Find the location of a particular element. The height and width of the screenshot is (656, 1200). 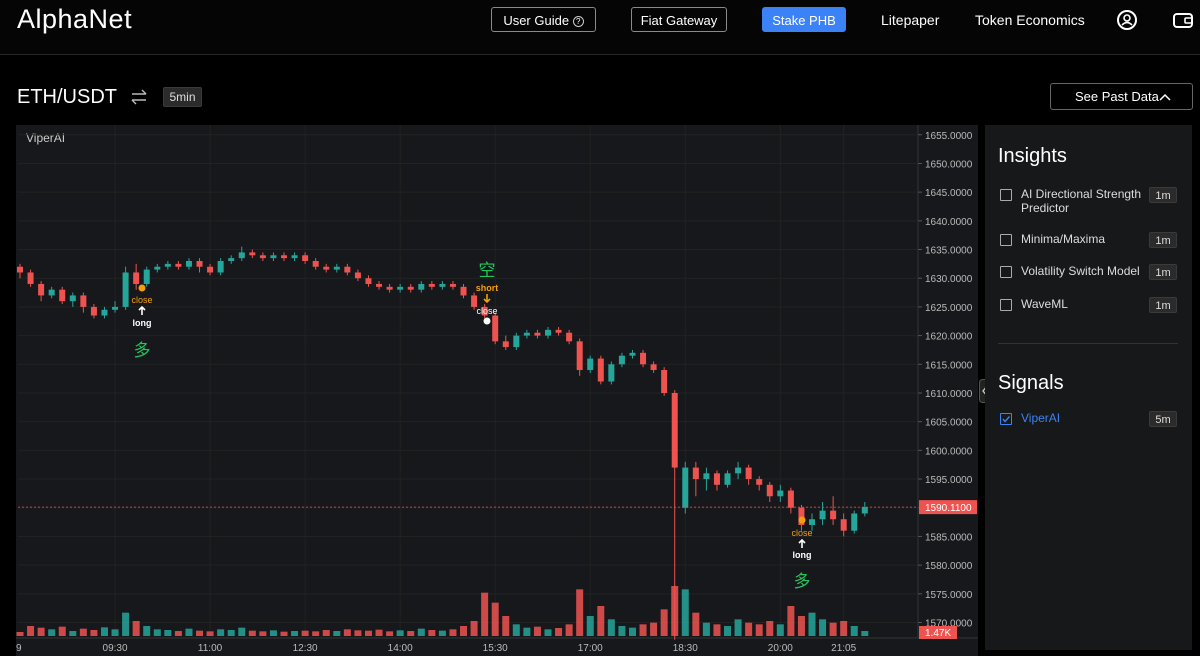

x-tick-label: 14:00 is located at coordinates (400, 648).